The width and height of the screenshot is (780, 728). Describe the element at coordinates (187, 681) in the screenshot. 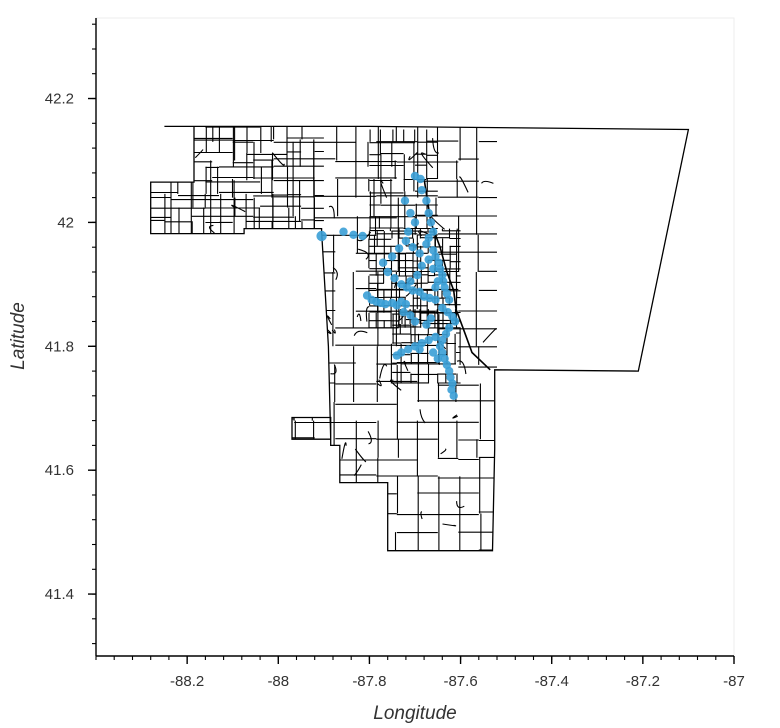

I see `x-tick-label: -88.2` at that location.